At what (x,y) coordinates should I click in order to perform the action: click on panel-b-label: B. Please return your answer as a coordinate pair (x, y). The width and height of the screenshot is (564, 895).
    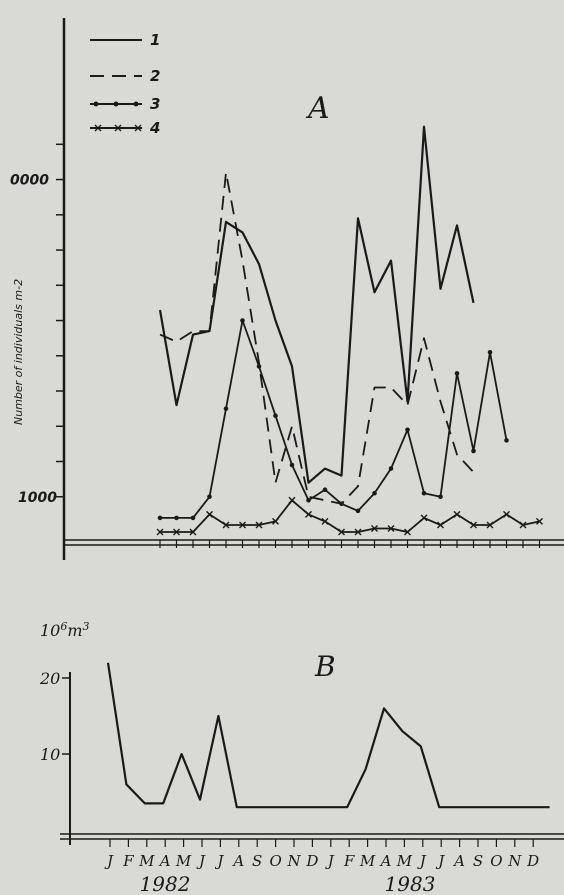
    Looking at the image, I should click on (325, 666).